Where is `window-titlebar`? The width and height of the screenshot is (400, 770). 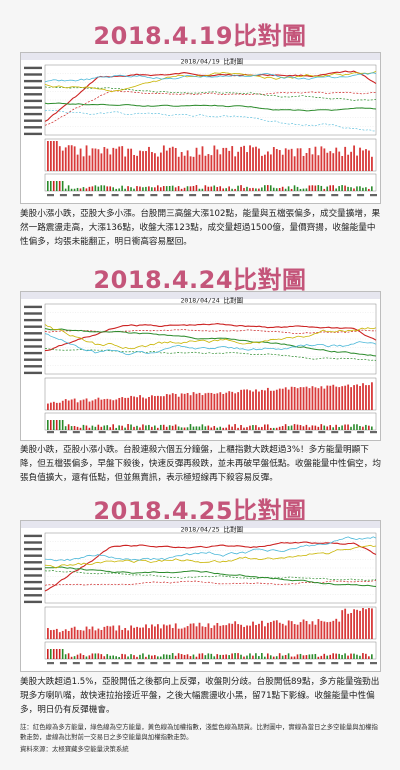
window-titlebar is located at coordinates (200, 56).